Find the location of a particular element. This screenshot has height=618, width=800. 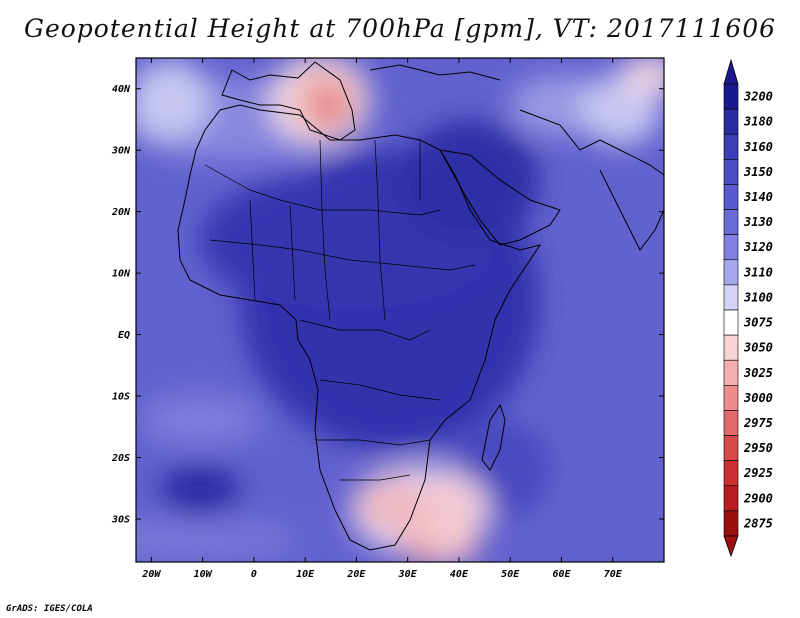

lon-tick-label: 10W is located at coordinates (203, 574).